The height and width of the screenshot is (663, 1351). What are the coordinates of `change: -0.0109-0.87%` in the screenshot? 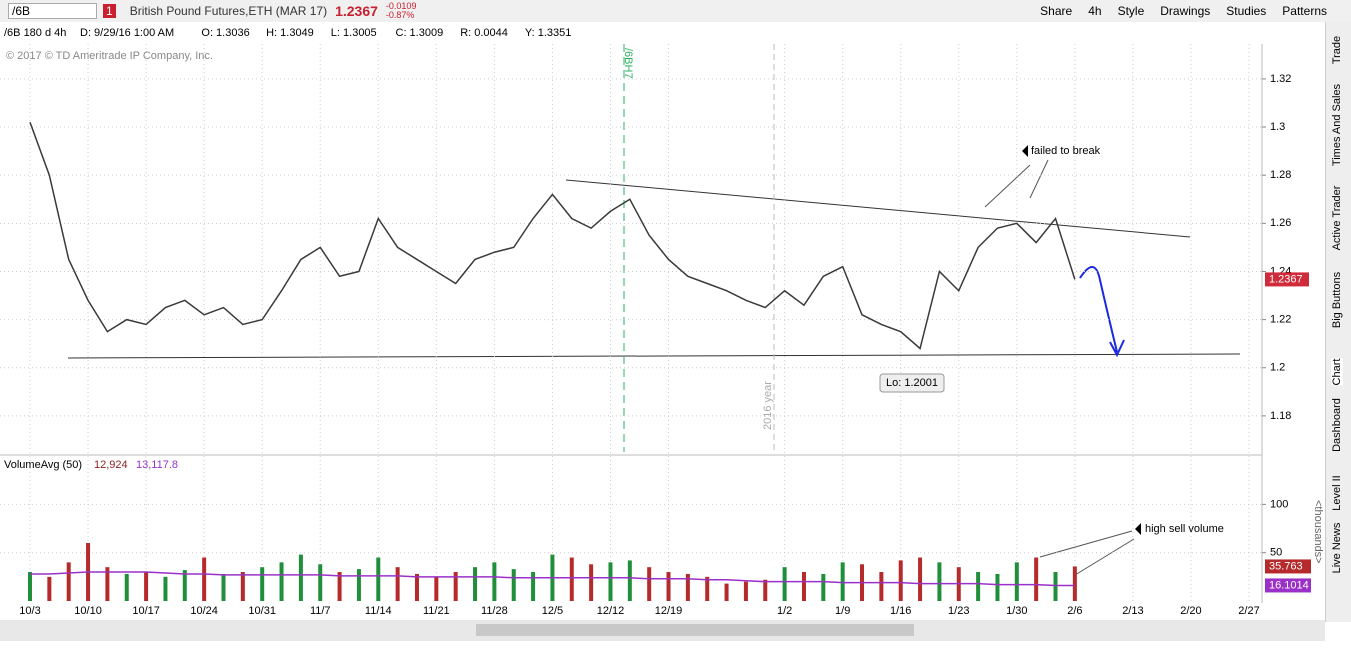 It's located at (401, 11).